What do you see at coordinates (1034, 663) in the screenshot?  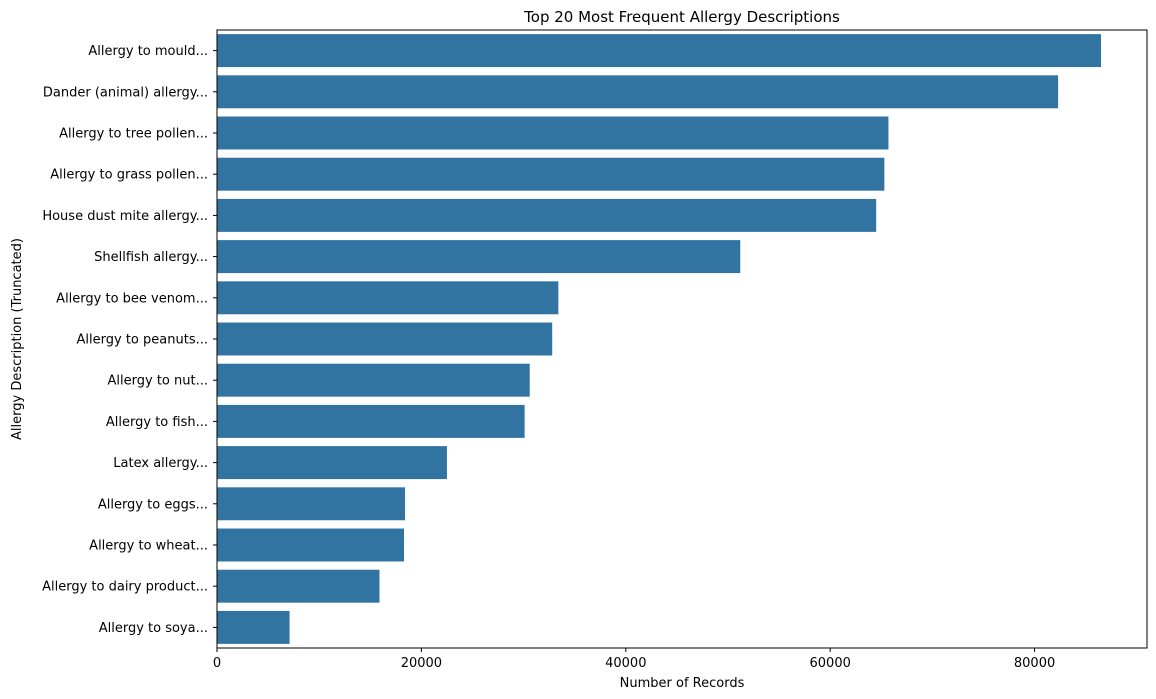 I see `x-tick-label: 80000` at bounding box center [1034, 663].